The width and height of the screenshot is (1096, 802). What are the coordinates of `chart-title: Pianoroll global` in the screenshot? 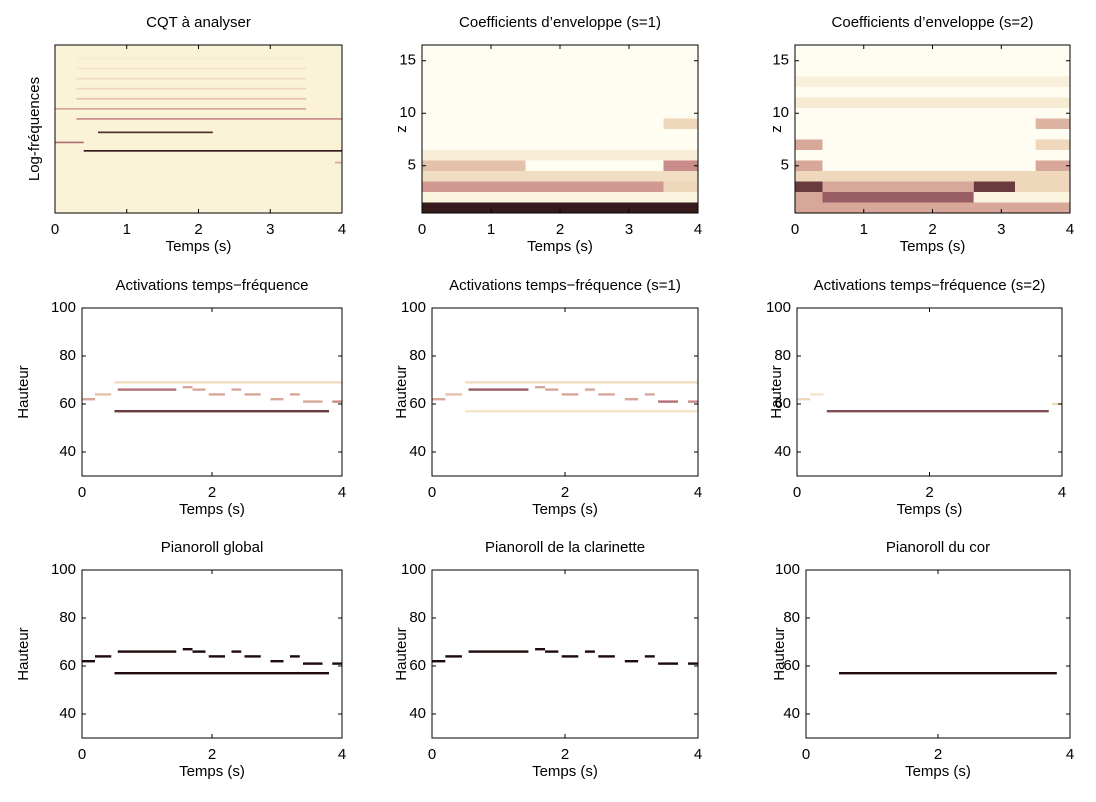 It's located at (212, 547).